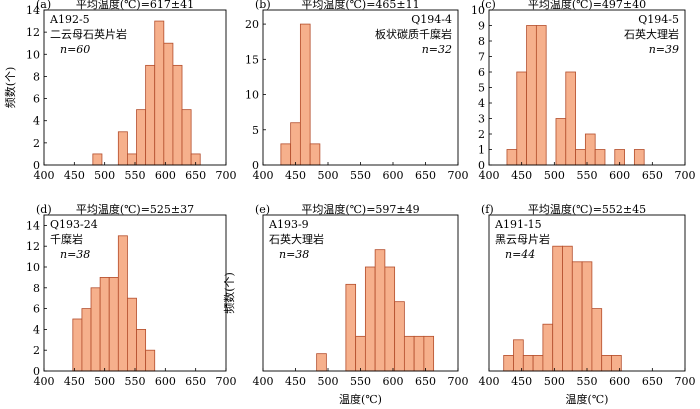 The image size is (700, 409). What do you see at coordinates (481, 41) in the screenshot?
I see `panel-c-y-tick-label: 8` at bounding box center [481, 41].